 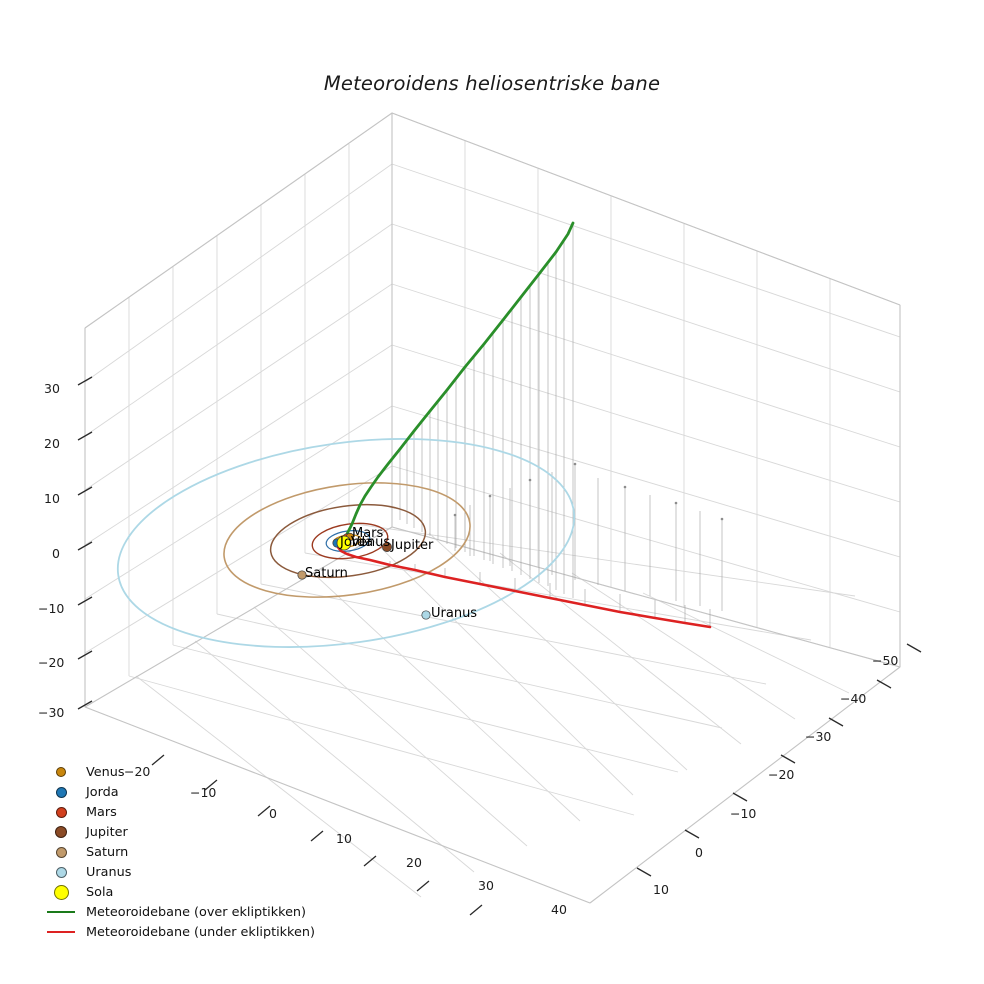 I want to click on z-tick-2: 10, so click(x=52, y=498).